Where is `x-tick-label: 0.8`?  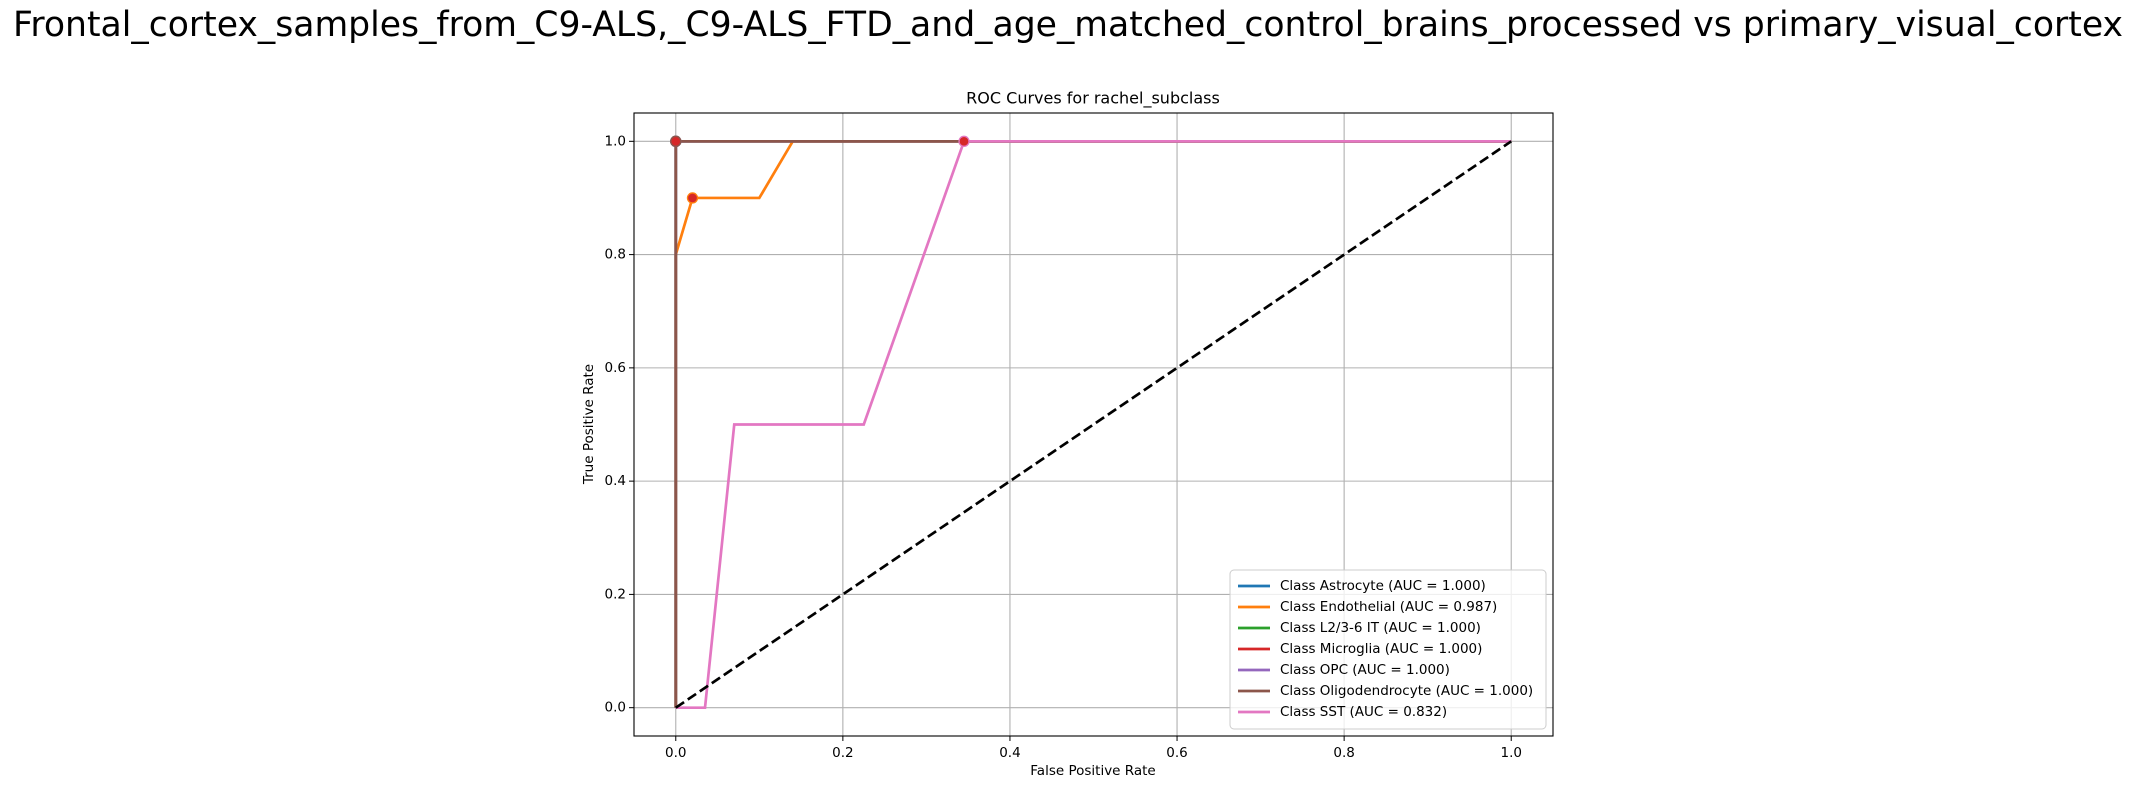
x-tick-label: 0.8 is located at coordinates (1343, 753).